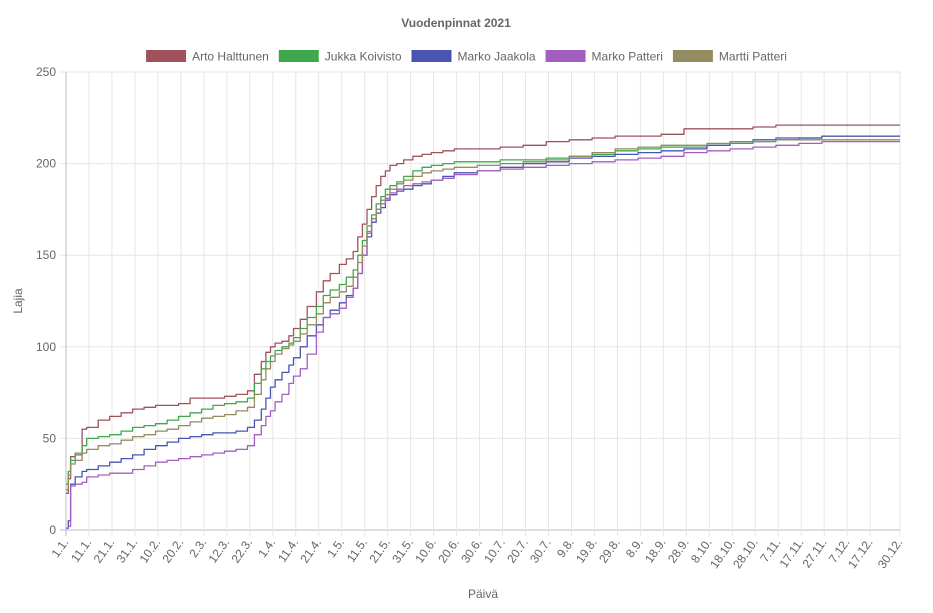 Image resolution: width=933 pixels, height=613 pixels. What do you see at coordinates (230, 57) in the screenshot?
I see `legend-label: Arto Halttunen` at bounding box center [230, 57].